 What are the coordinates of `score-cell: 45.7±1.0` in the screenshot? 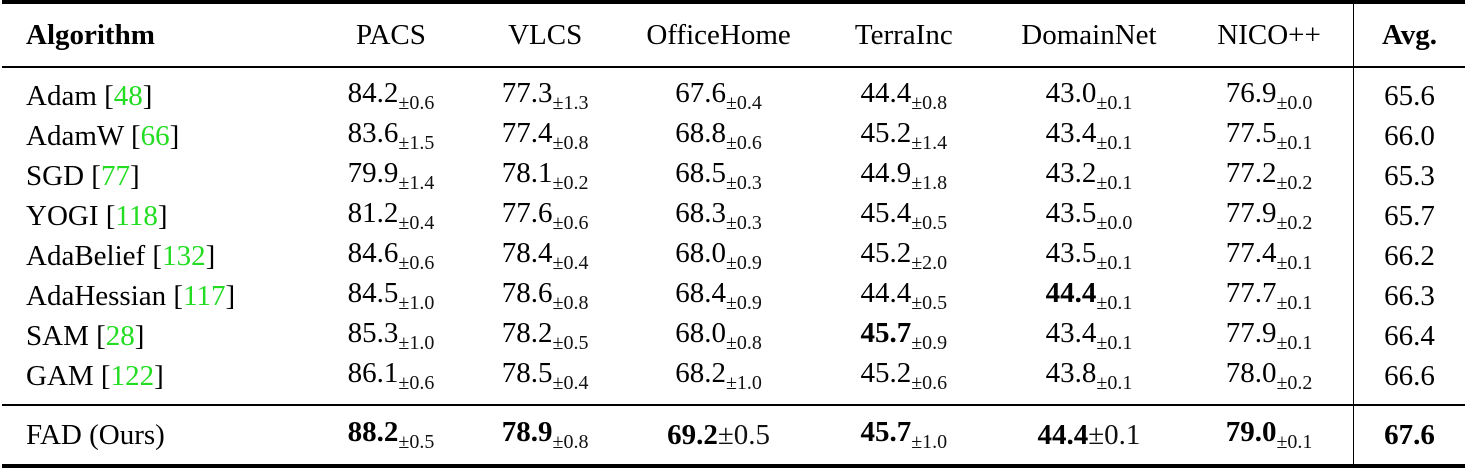 It's located at (903, 436).